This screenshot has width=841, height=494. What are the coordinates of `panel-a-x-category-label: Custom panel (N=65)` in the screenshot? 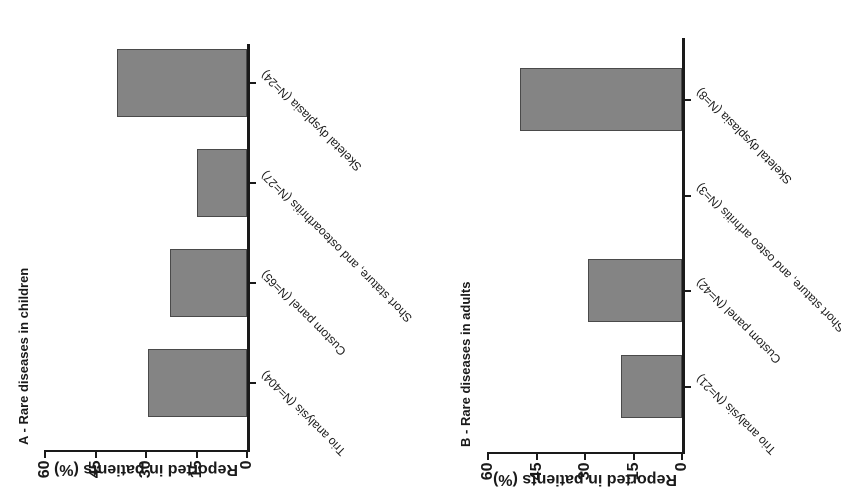 It's located at (303, 313).